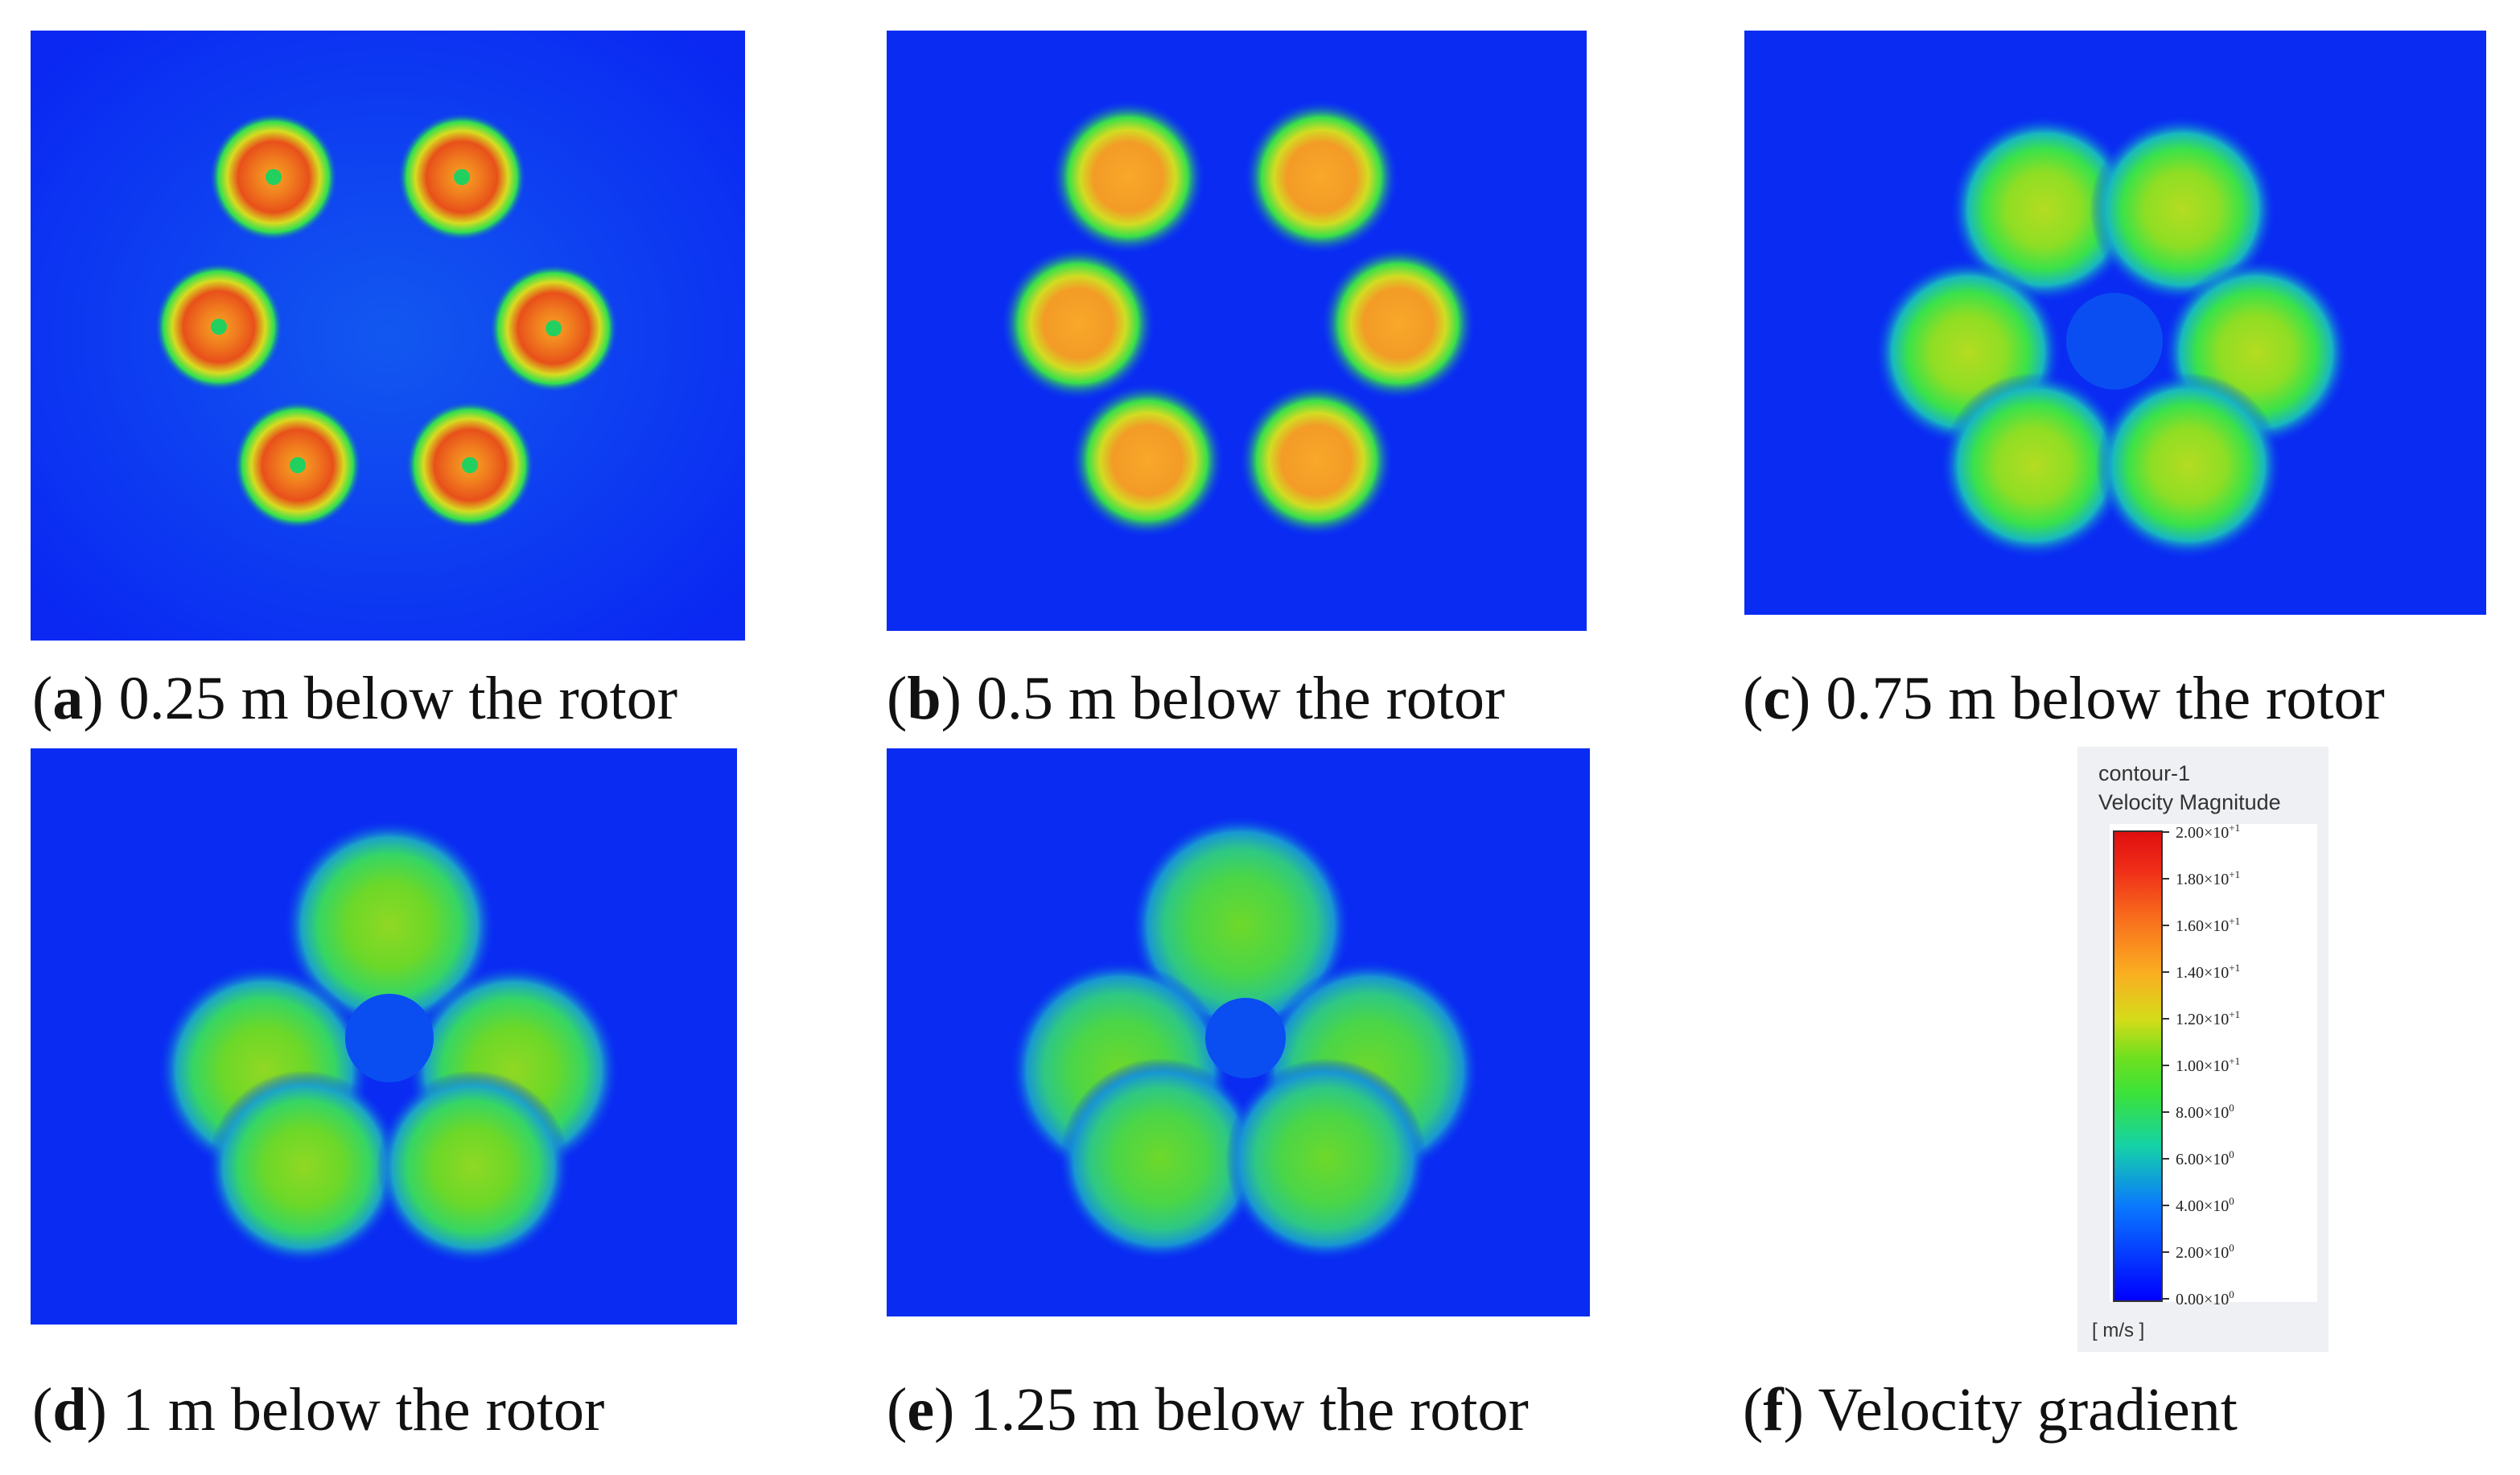 The image size is (2520, 1475). Describe the element at coordinates (2208, 972) in the screenshot. I see `colorbar-tick-label: 1.40×10+1` at that location.